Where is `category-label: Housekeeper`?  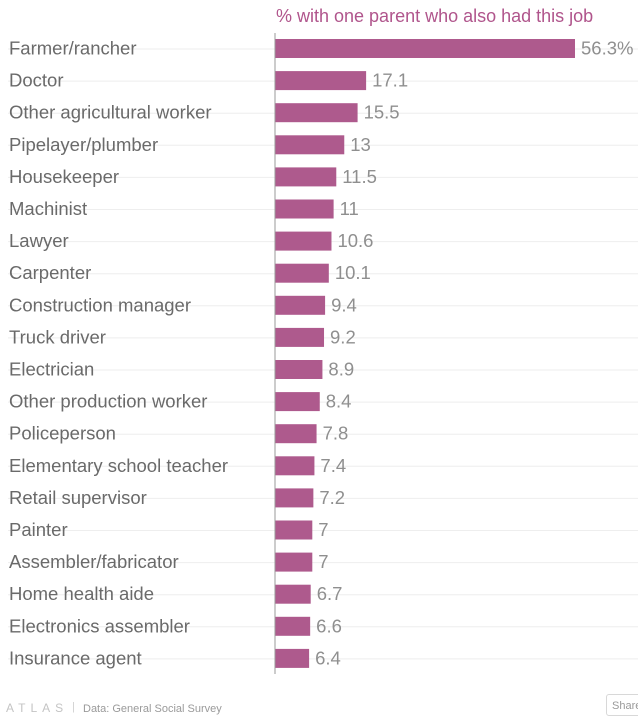 category-label: Housekeeper is located at coordinates (64, 176).